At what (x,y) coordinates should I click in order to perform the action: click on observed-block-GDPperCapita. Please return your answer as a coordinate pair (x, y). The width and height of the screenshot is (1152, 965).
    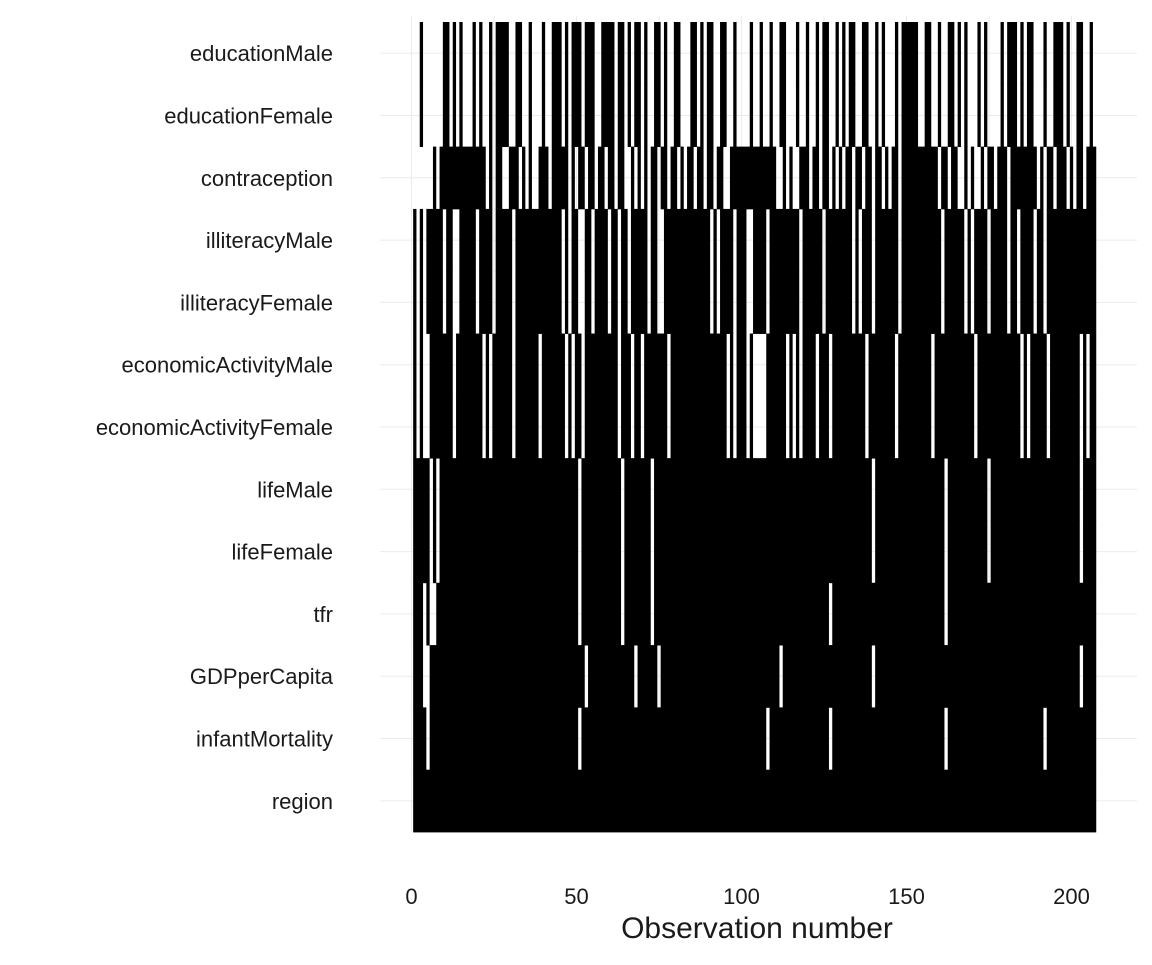
    Looking at the image, I should click on (647, 676).